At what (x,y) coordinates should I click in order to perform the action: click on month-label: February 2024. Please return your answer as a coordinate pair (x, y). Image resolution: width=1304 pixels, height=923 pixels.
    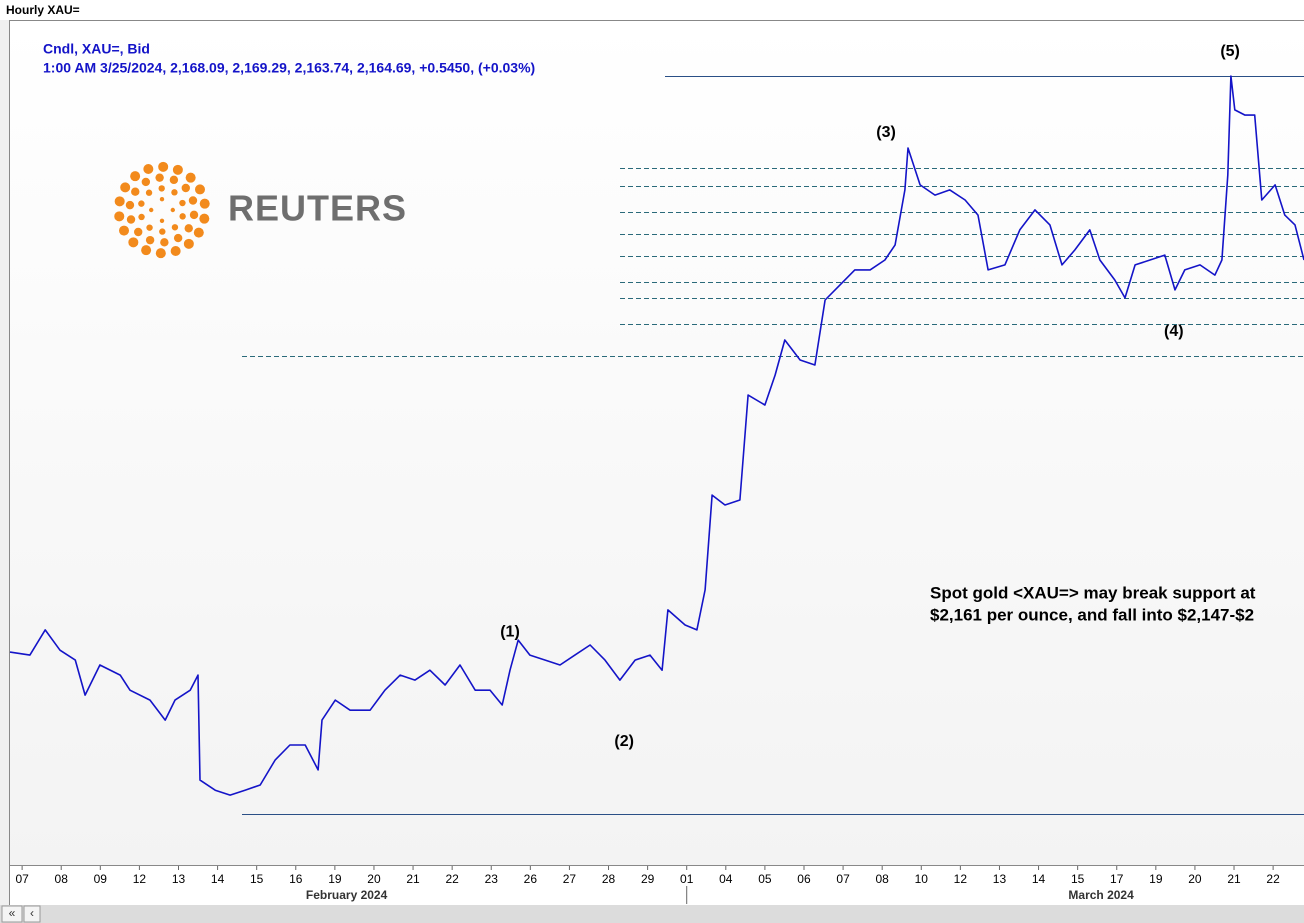
    Looking at the image, I should click on (347, 895).